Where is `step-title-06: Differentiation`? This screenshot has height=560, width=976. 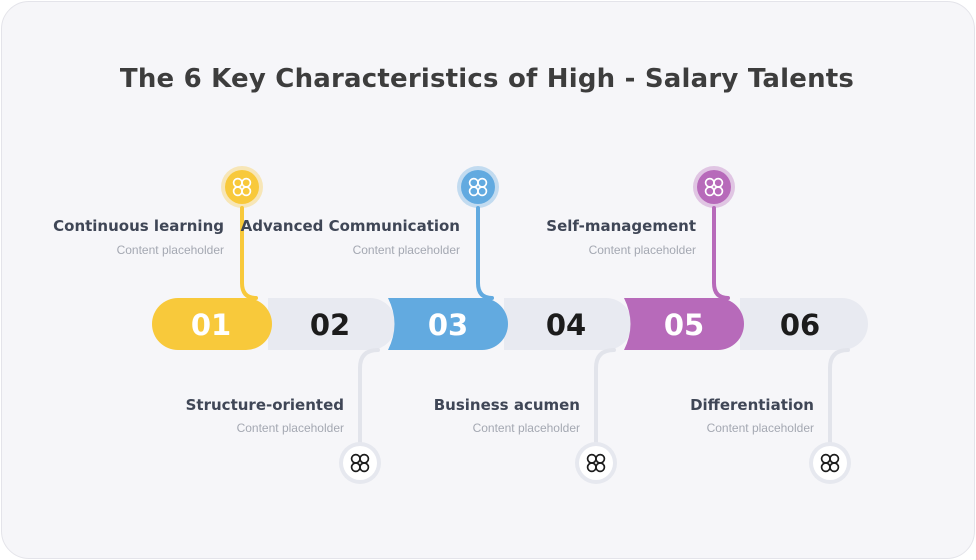 step-title-06: Differentiation is located at coordinates (752, 405).